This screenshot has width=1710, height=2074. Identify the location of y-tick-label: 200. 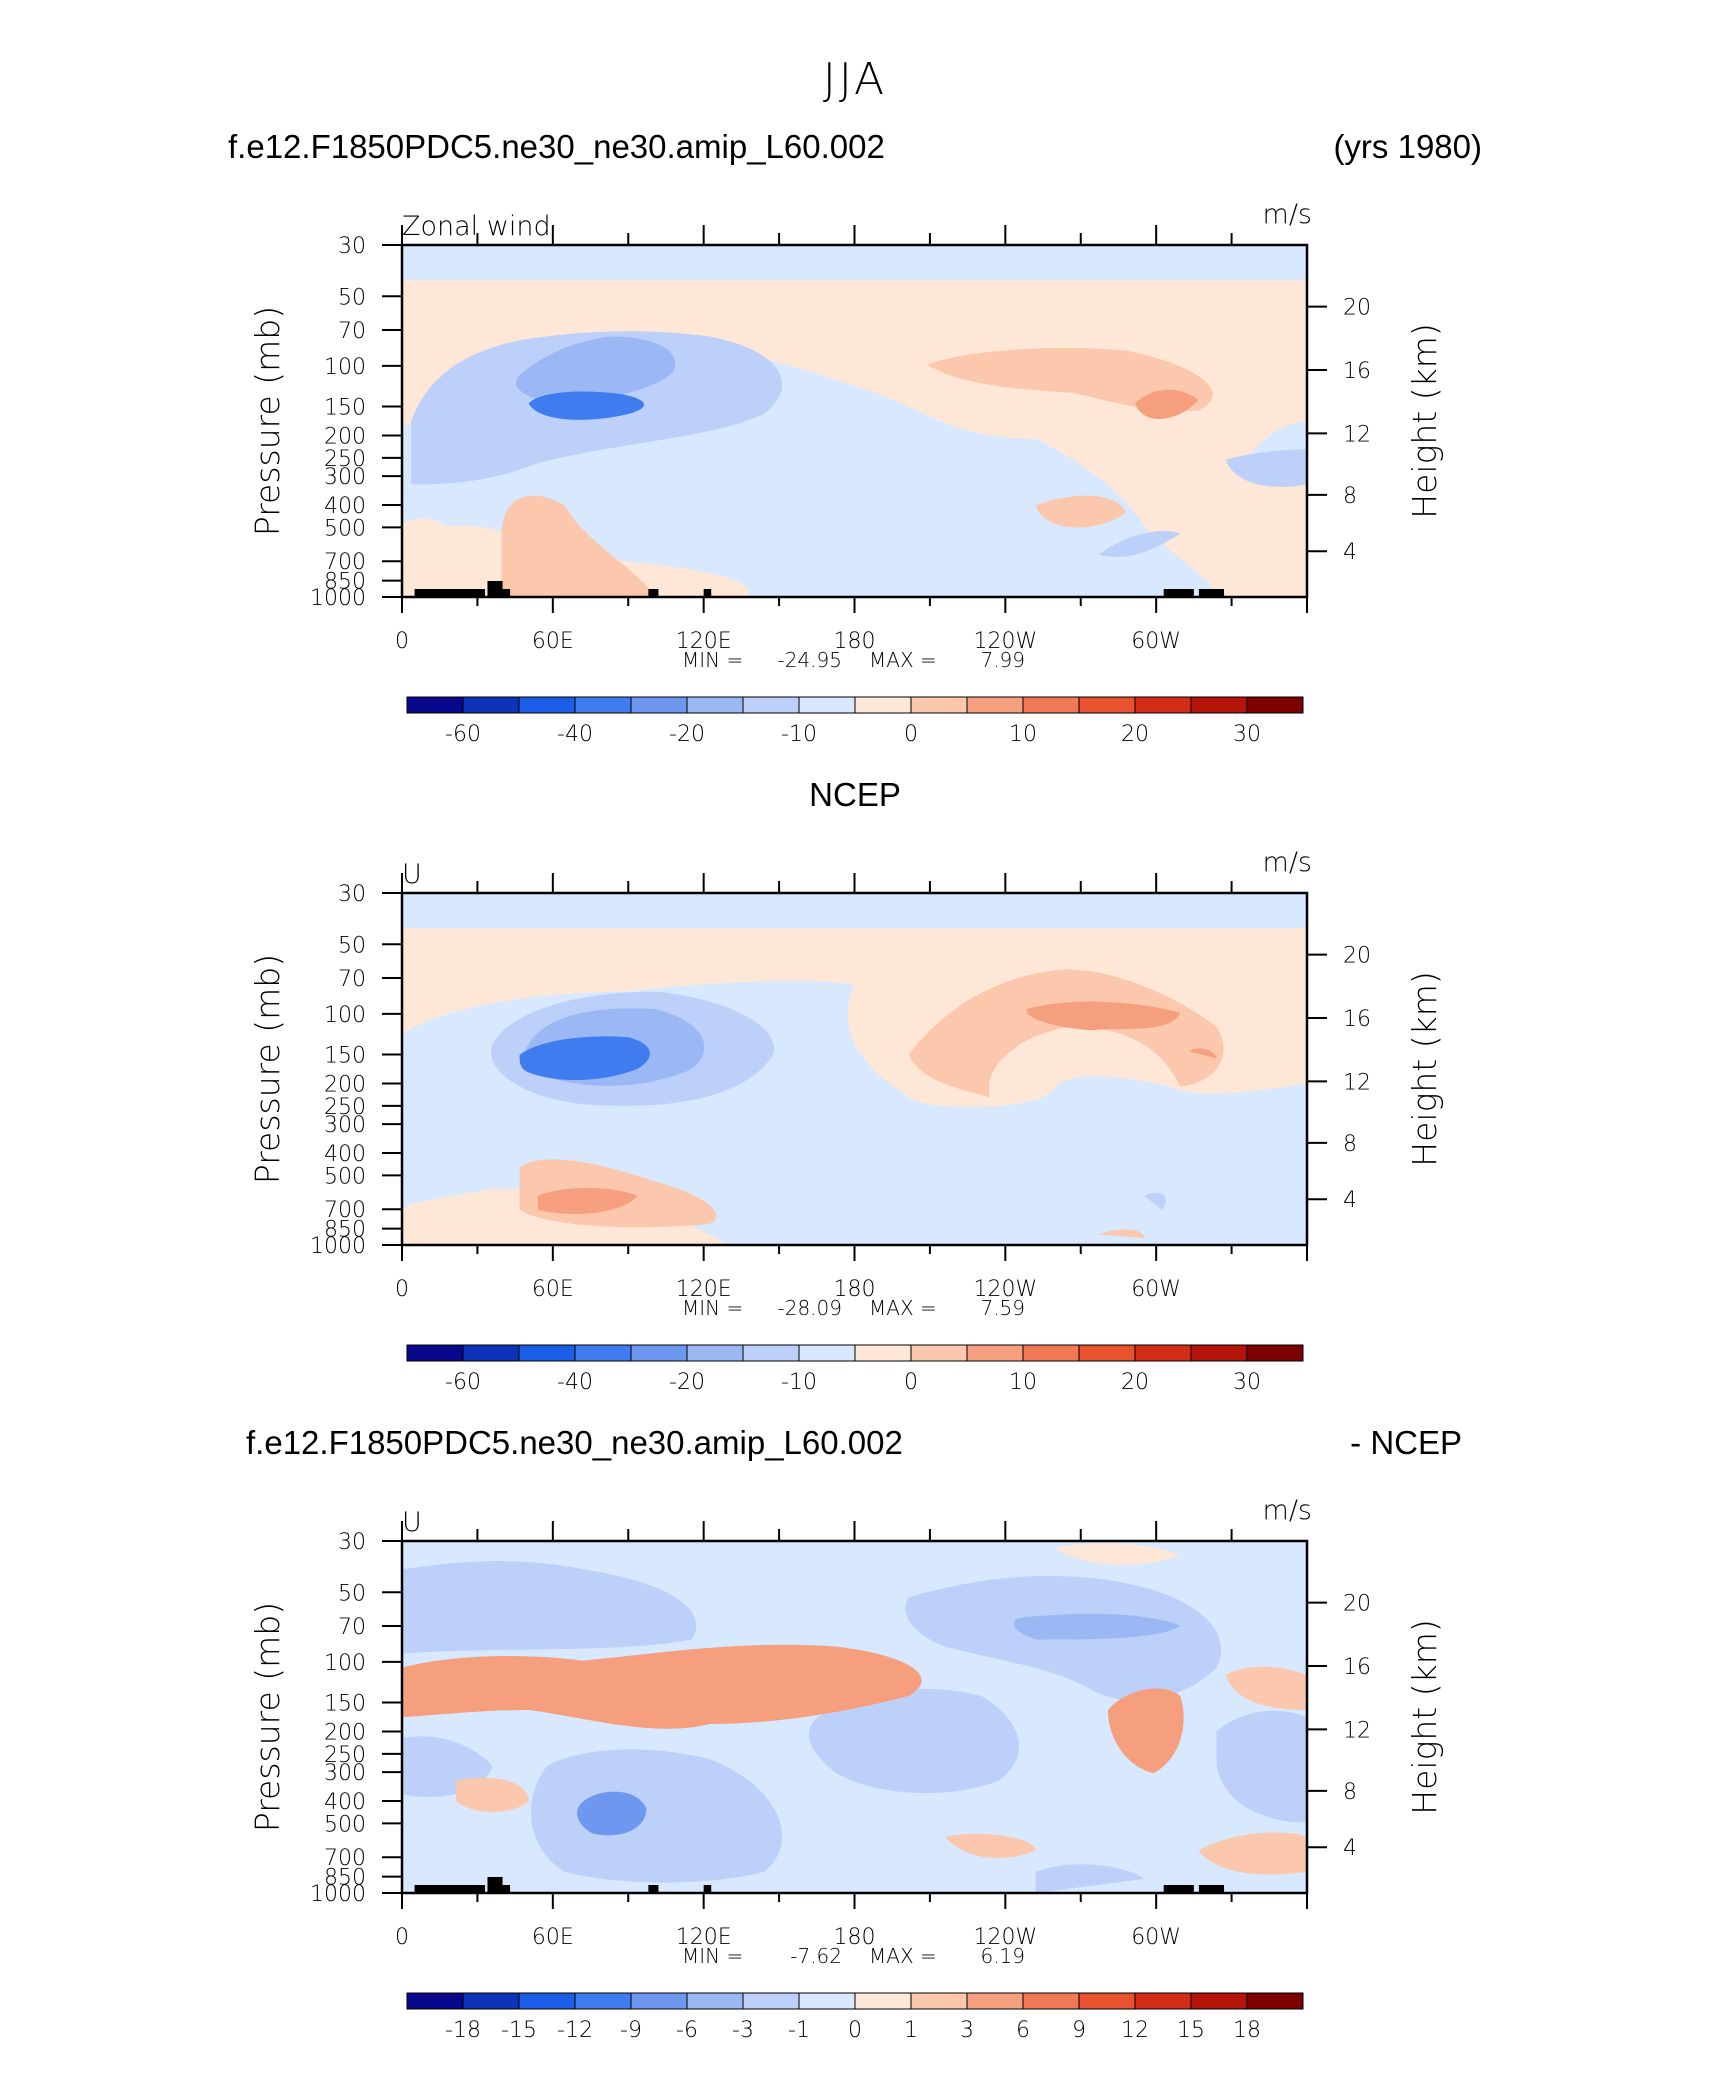
(345, 1084).